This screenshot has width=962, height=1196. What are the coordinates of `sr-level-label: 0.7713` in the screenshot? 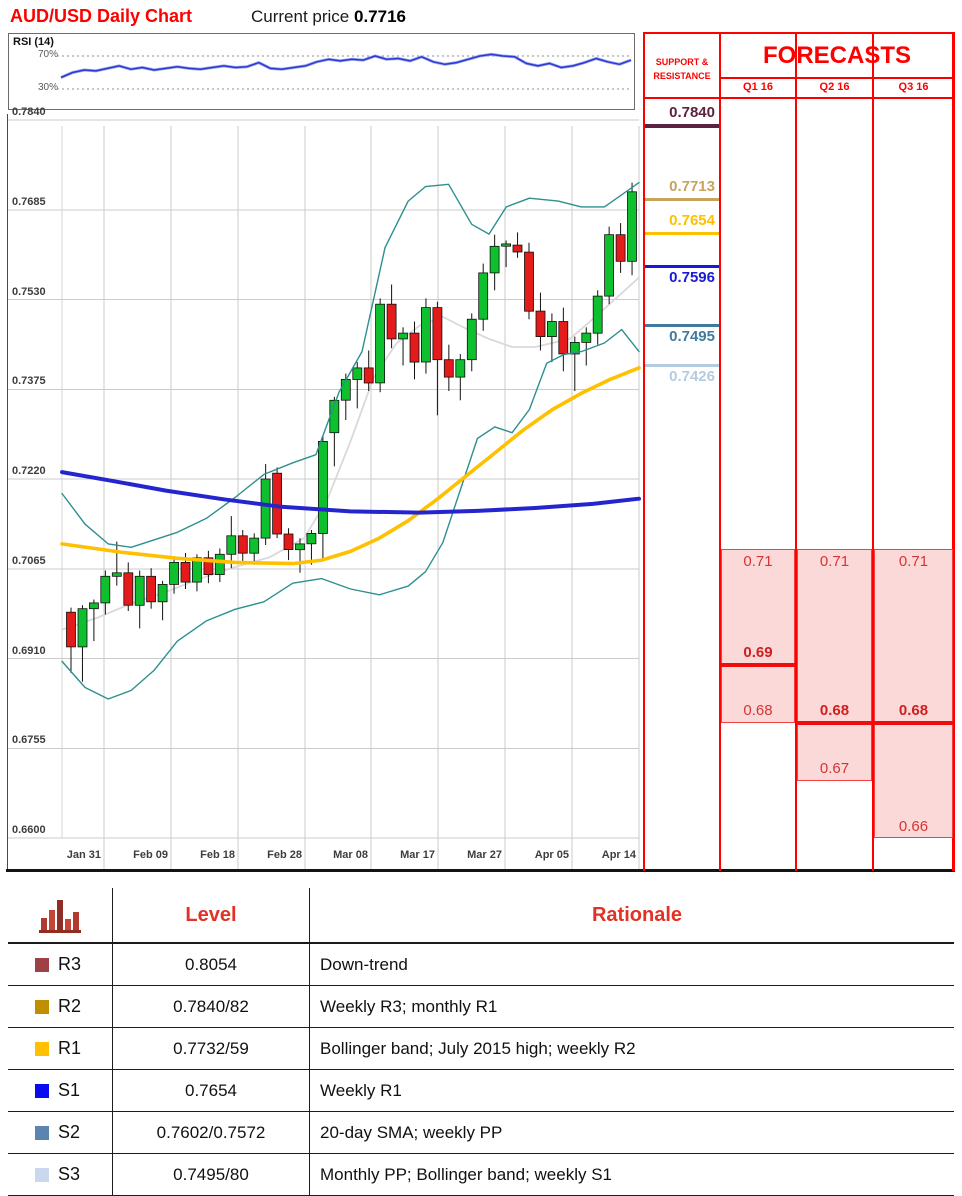 It's located at (692, 186).